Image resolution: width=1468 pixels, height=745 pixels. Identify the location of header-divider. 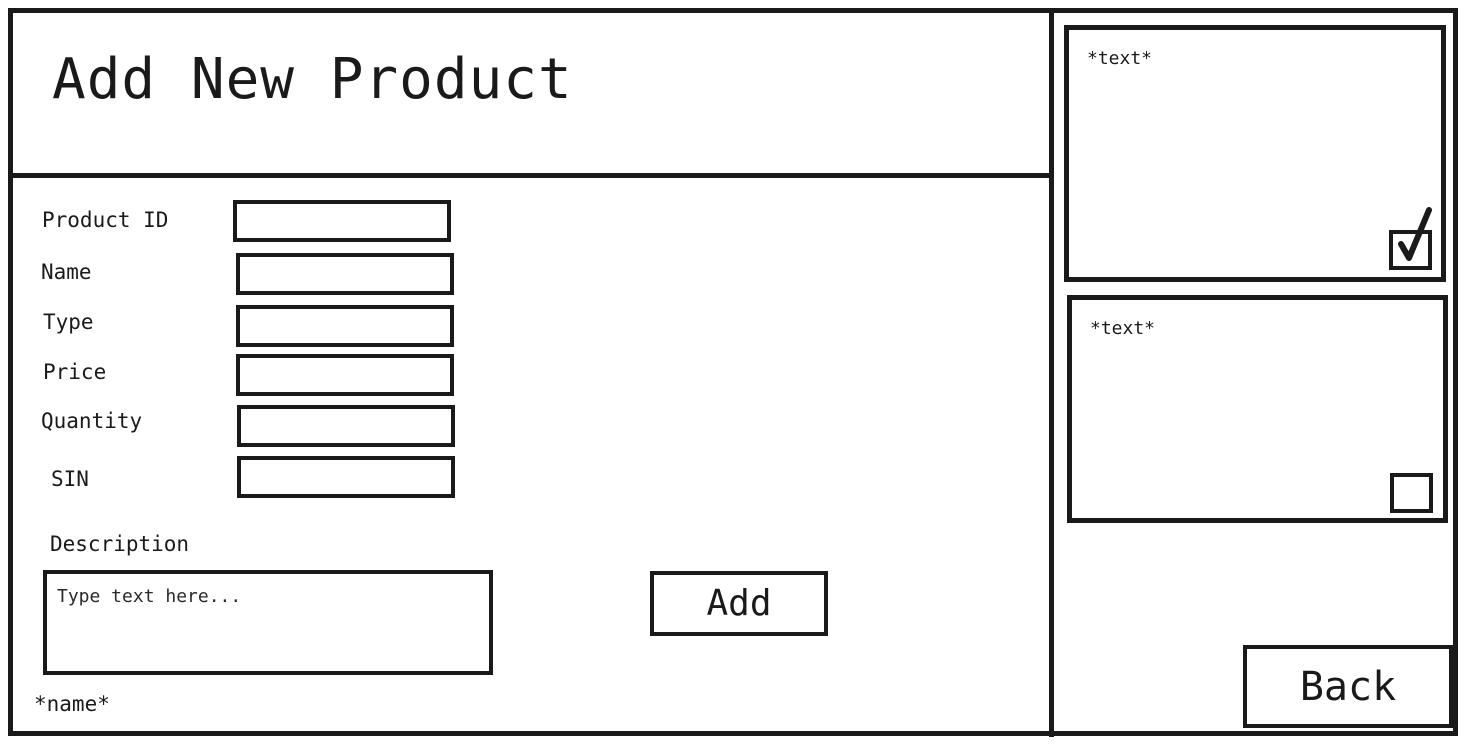
(531, 175).